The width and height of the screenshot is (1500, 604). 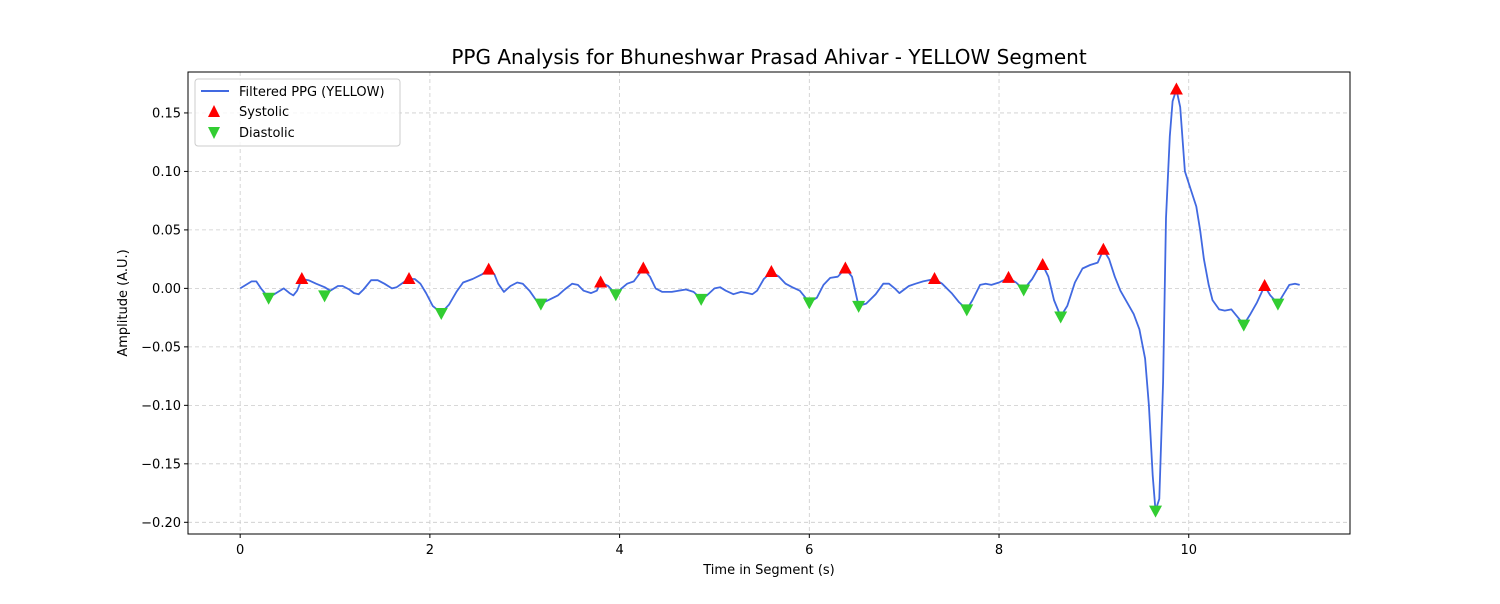 What do you see at coordinates (809, 550) in the screenshot?
I see `x-tick-label: 6` at bounding box center [809, 550].